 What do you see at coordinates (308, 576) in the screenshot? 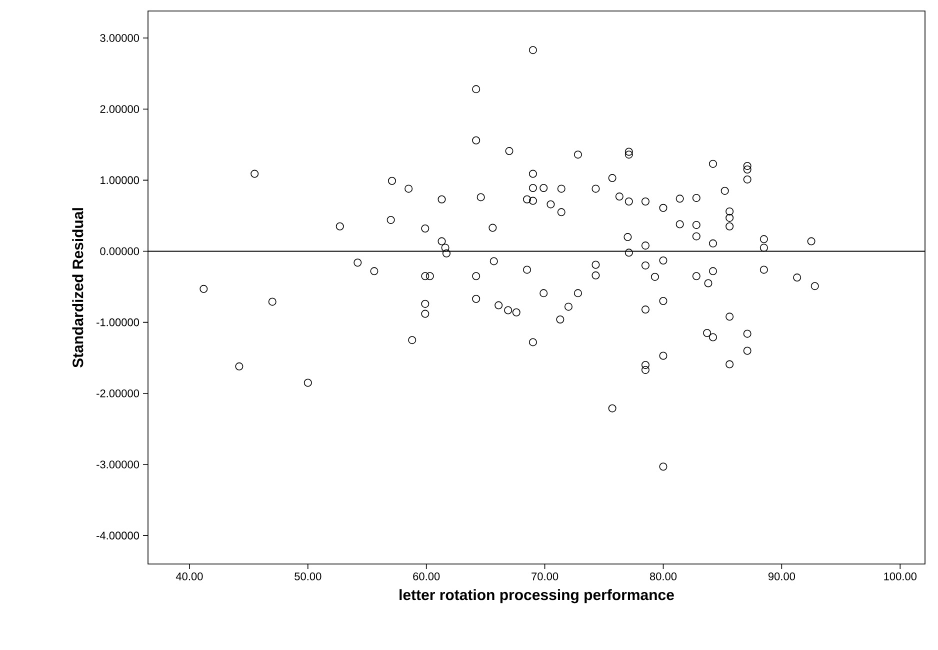
I see `x-tick-label: 50.00` at bounding box center [308, 576].